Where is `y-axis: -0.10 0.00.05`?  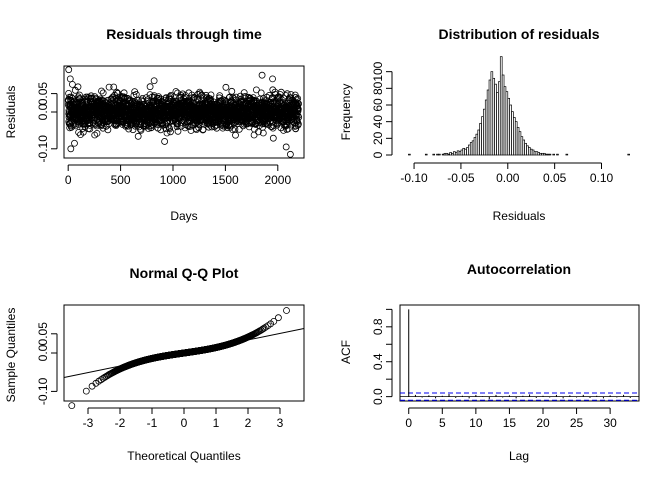 y-axis: -0.10 0.00.05 is located at coordinates (47, 122).